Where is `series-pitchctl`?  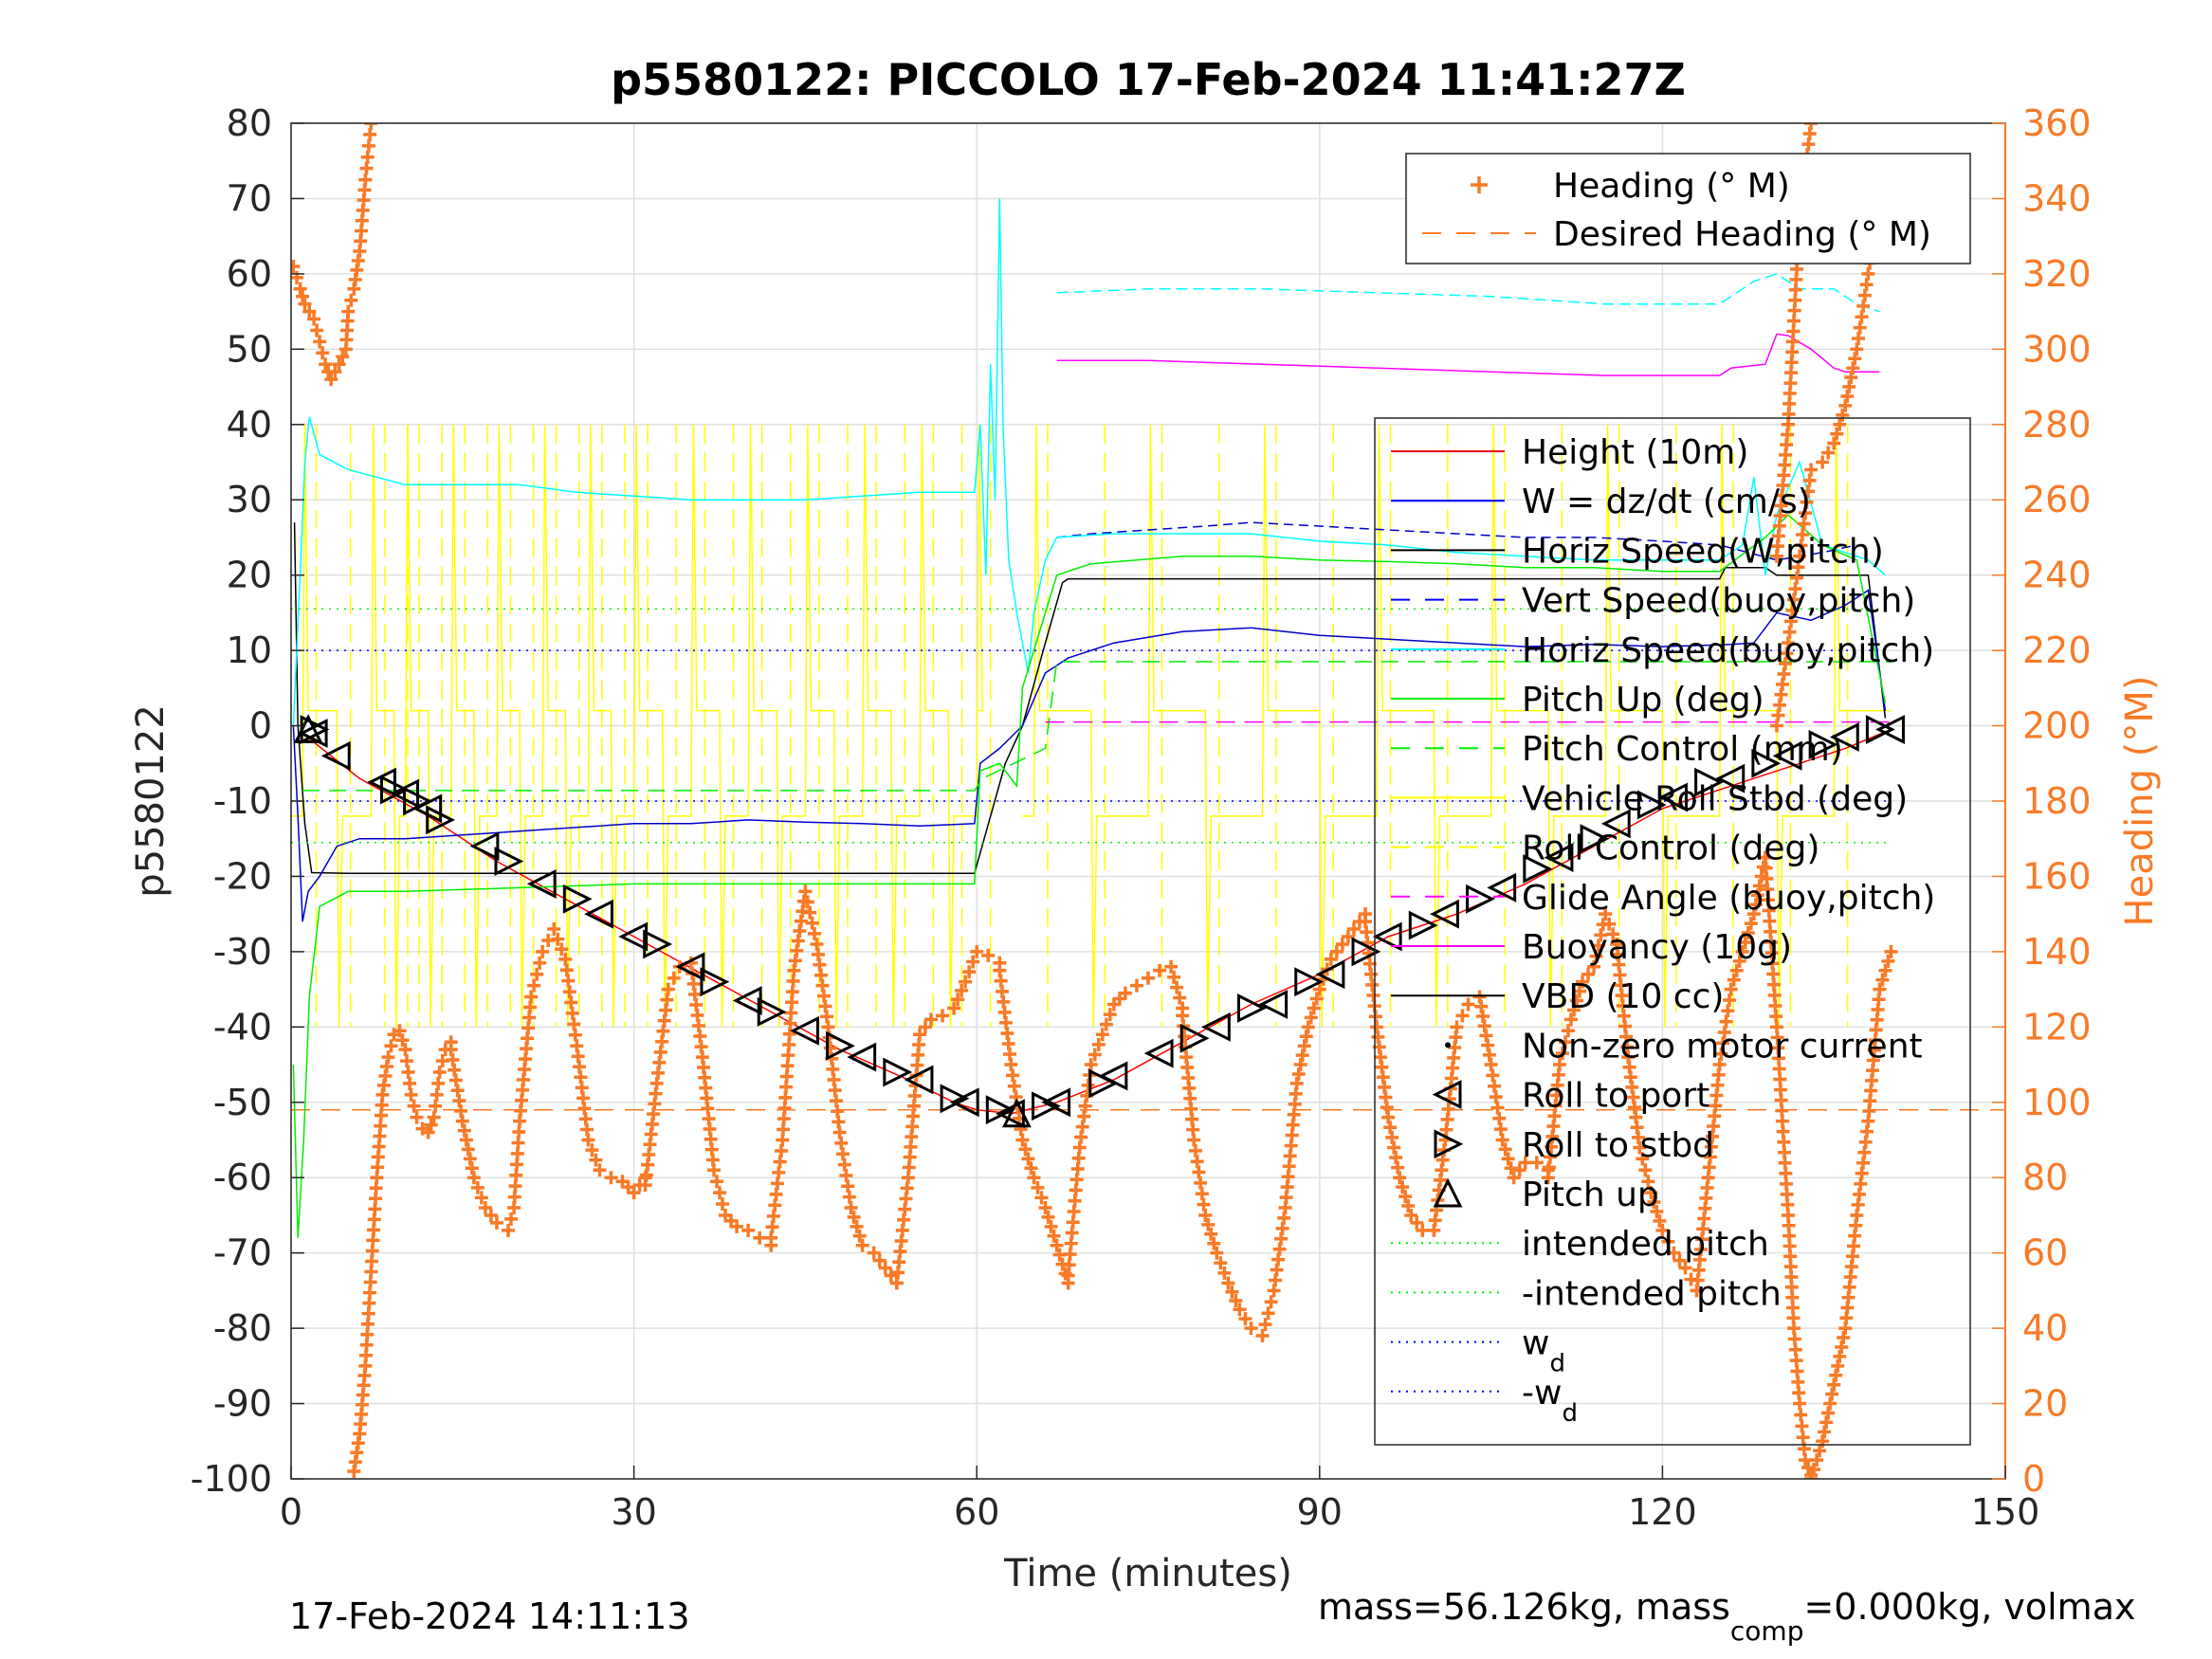
series-pitchctl is located at coordinates (1097, 726).